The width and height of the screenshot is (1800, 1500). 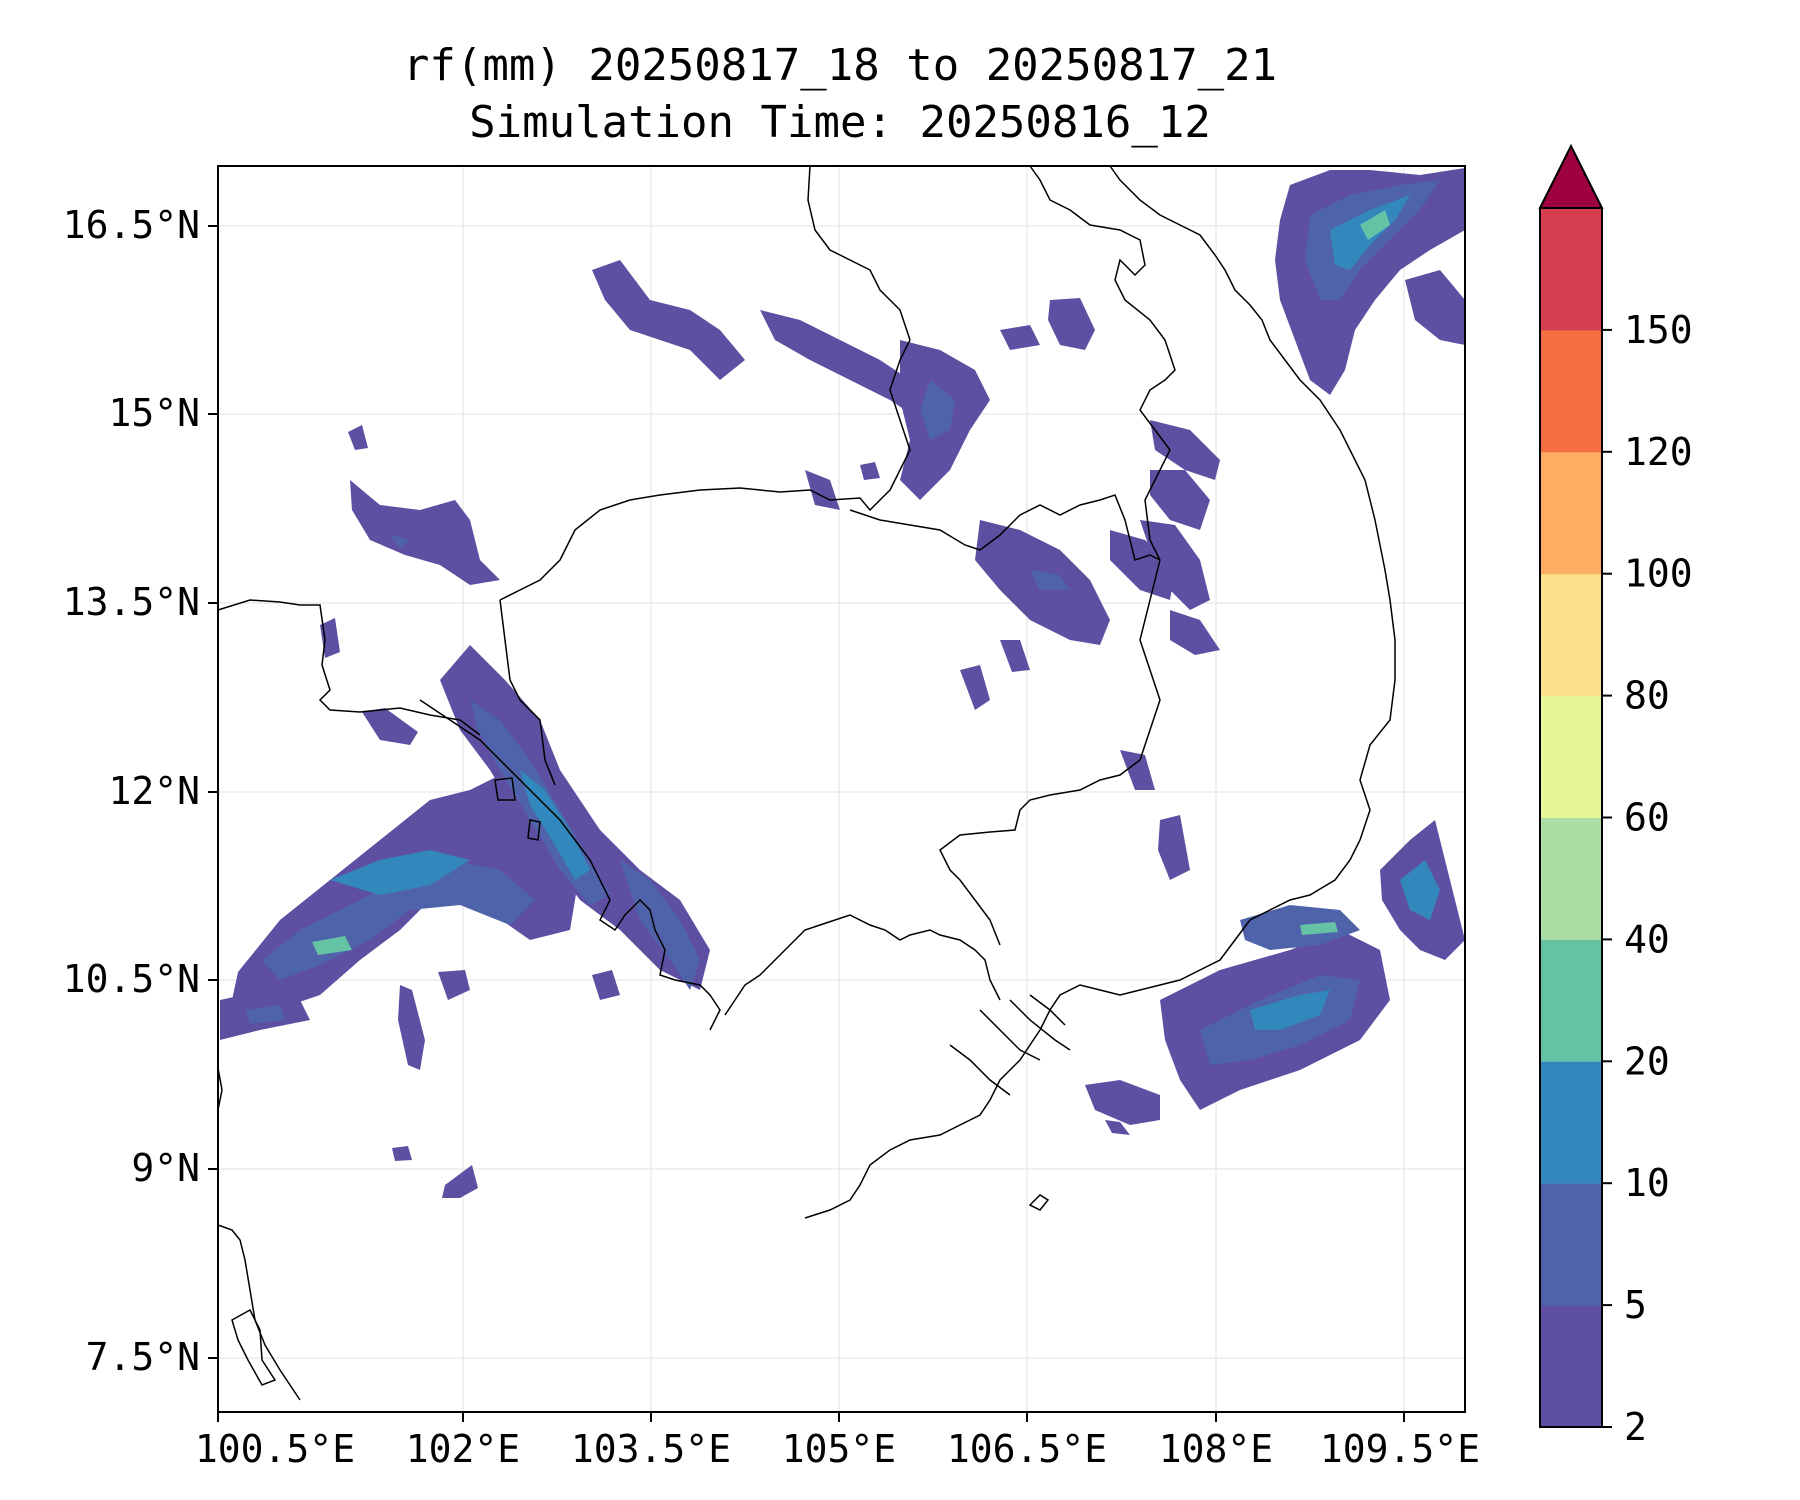 I want to click on lon-tick-label: 106.5°E, so click(x=1027, y=1449).